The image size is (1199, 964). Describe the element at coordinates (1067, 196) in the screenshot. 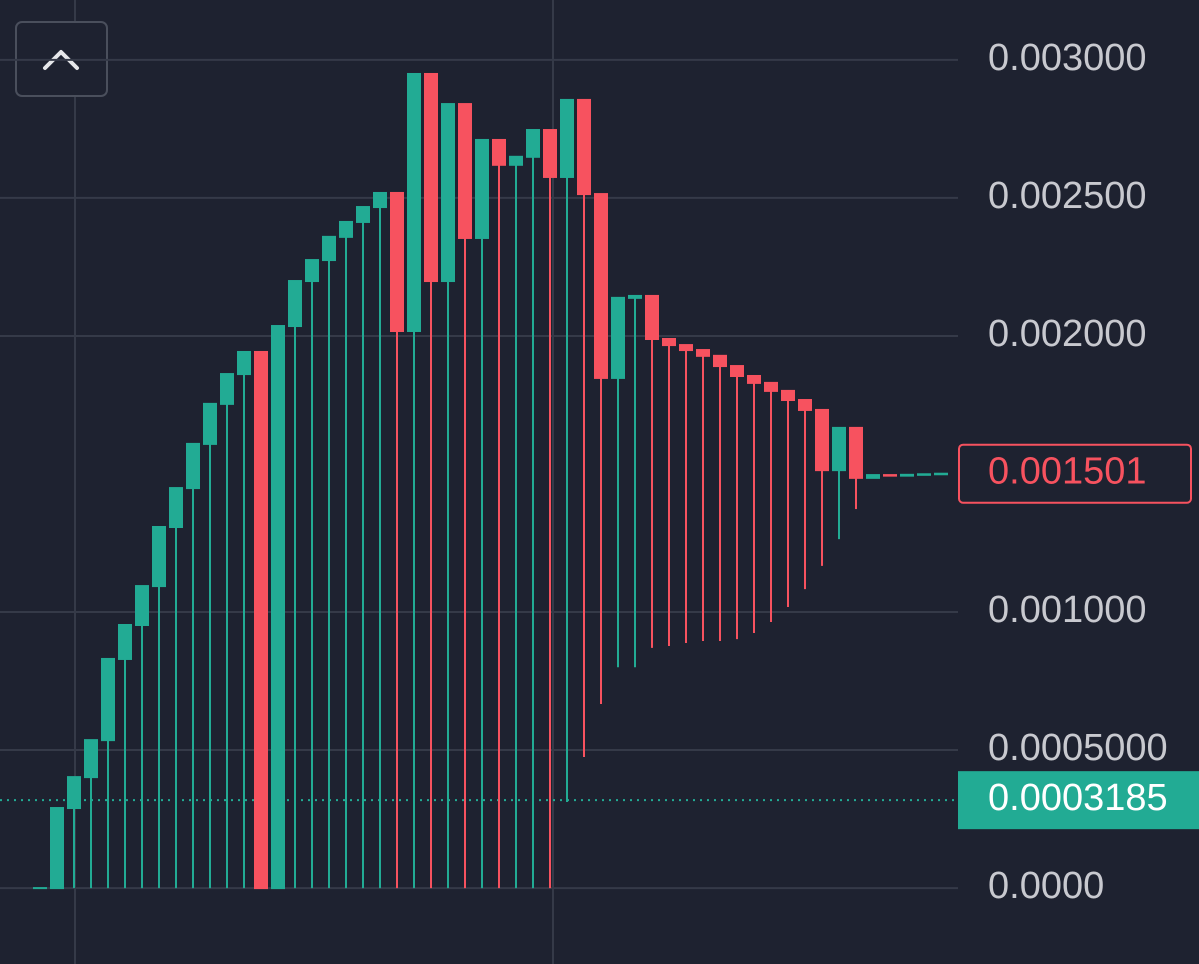

I see `y-tick-label: 0.002500` at that location.